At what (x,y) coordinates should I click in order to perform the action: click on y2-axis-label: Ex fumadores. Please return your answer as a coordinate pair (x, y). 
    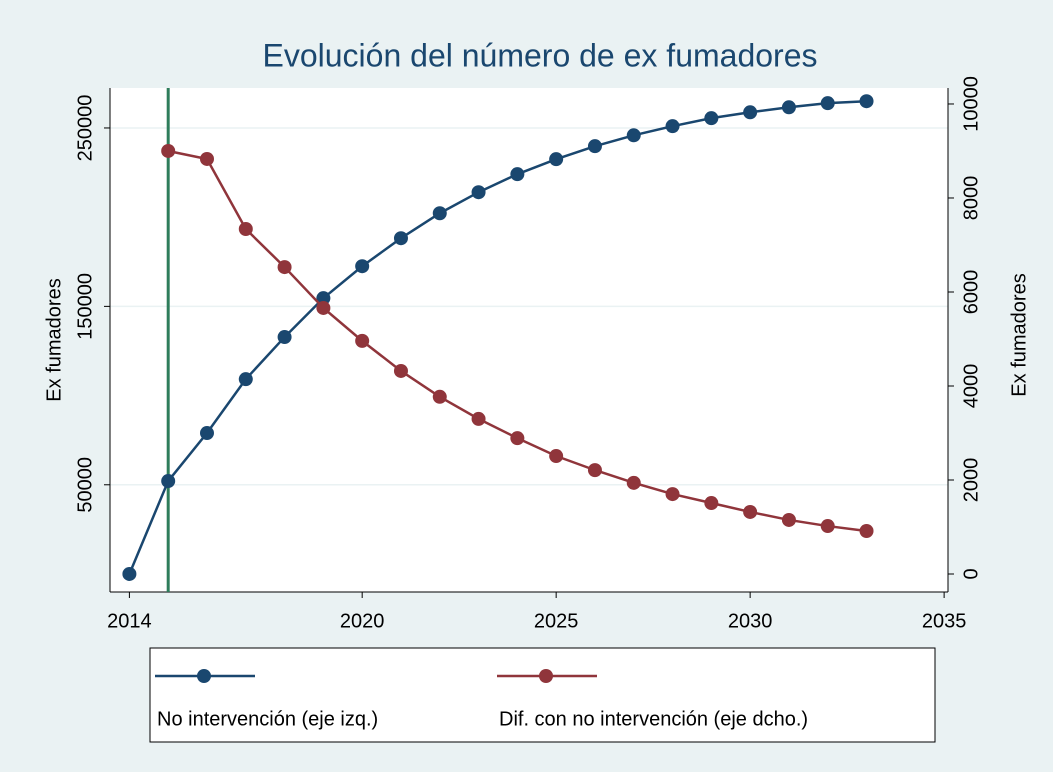
    Looking at the image, I should click on (1019, 334).